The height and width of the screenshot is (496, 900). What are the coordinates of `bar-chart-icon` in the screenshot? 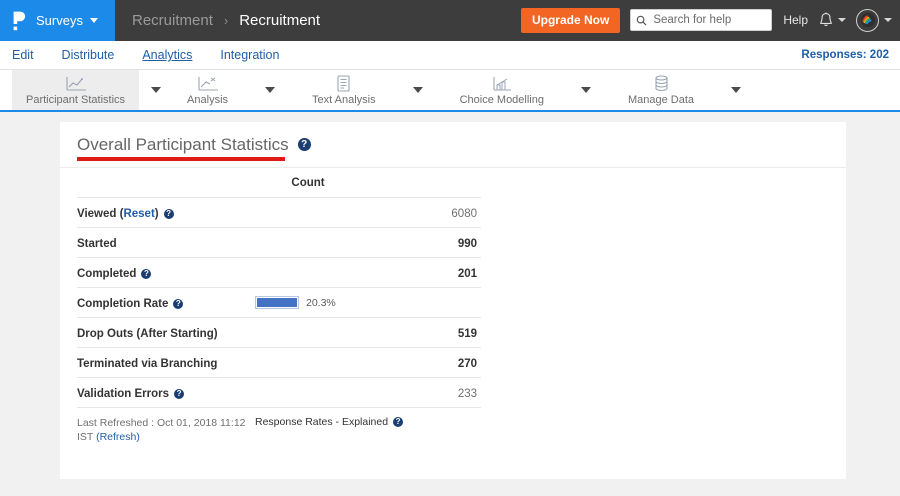 It's located at (502, 83).